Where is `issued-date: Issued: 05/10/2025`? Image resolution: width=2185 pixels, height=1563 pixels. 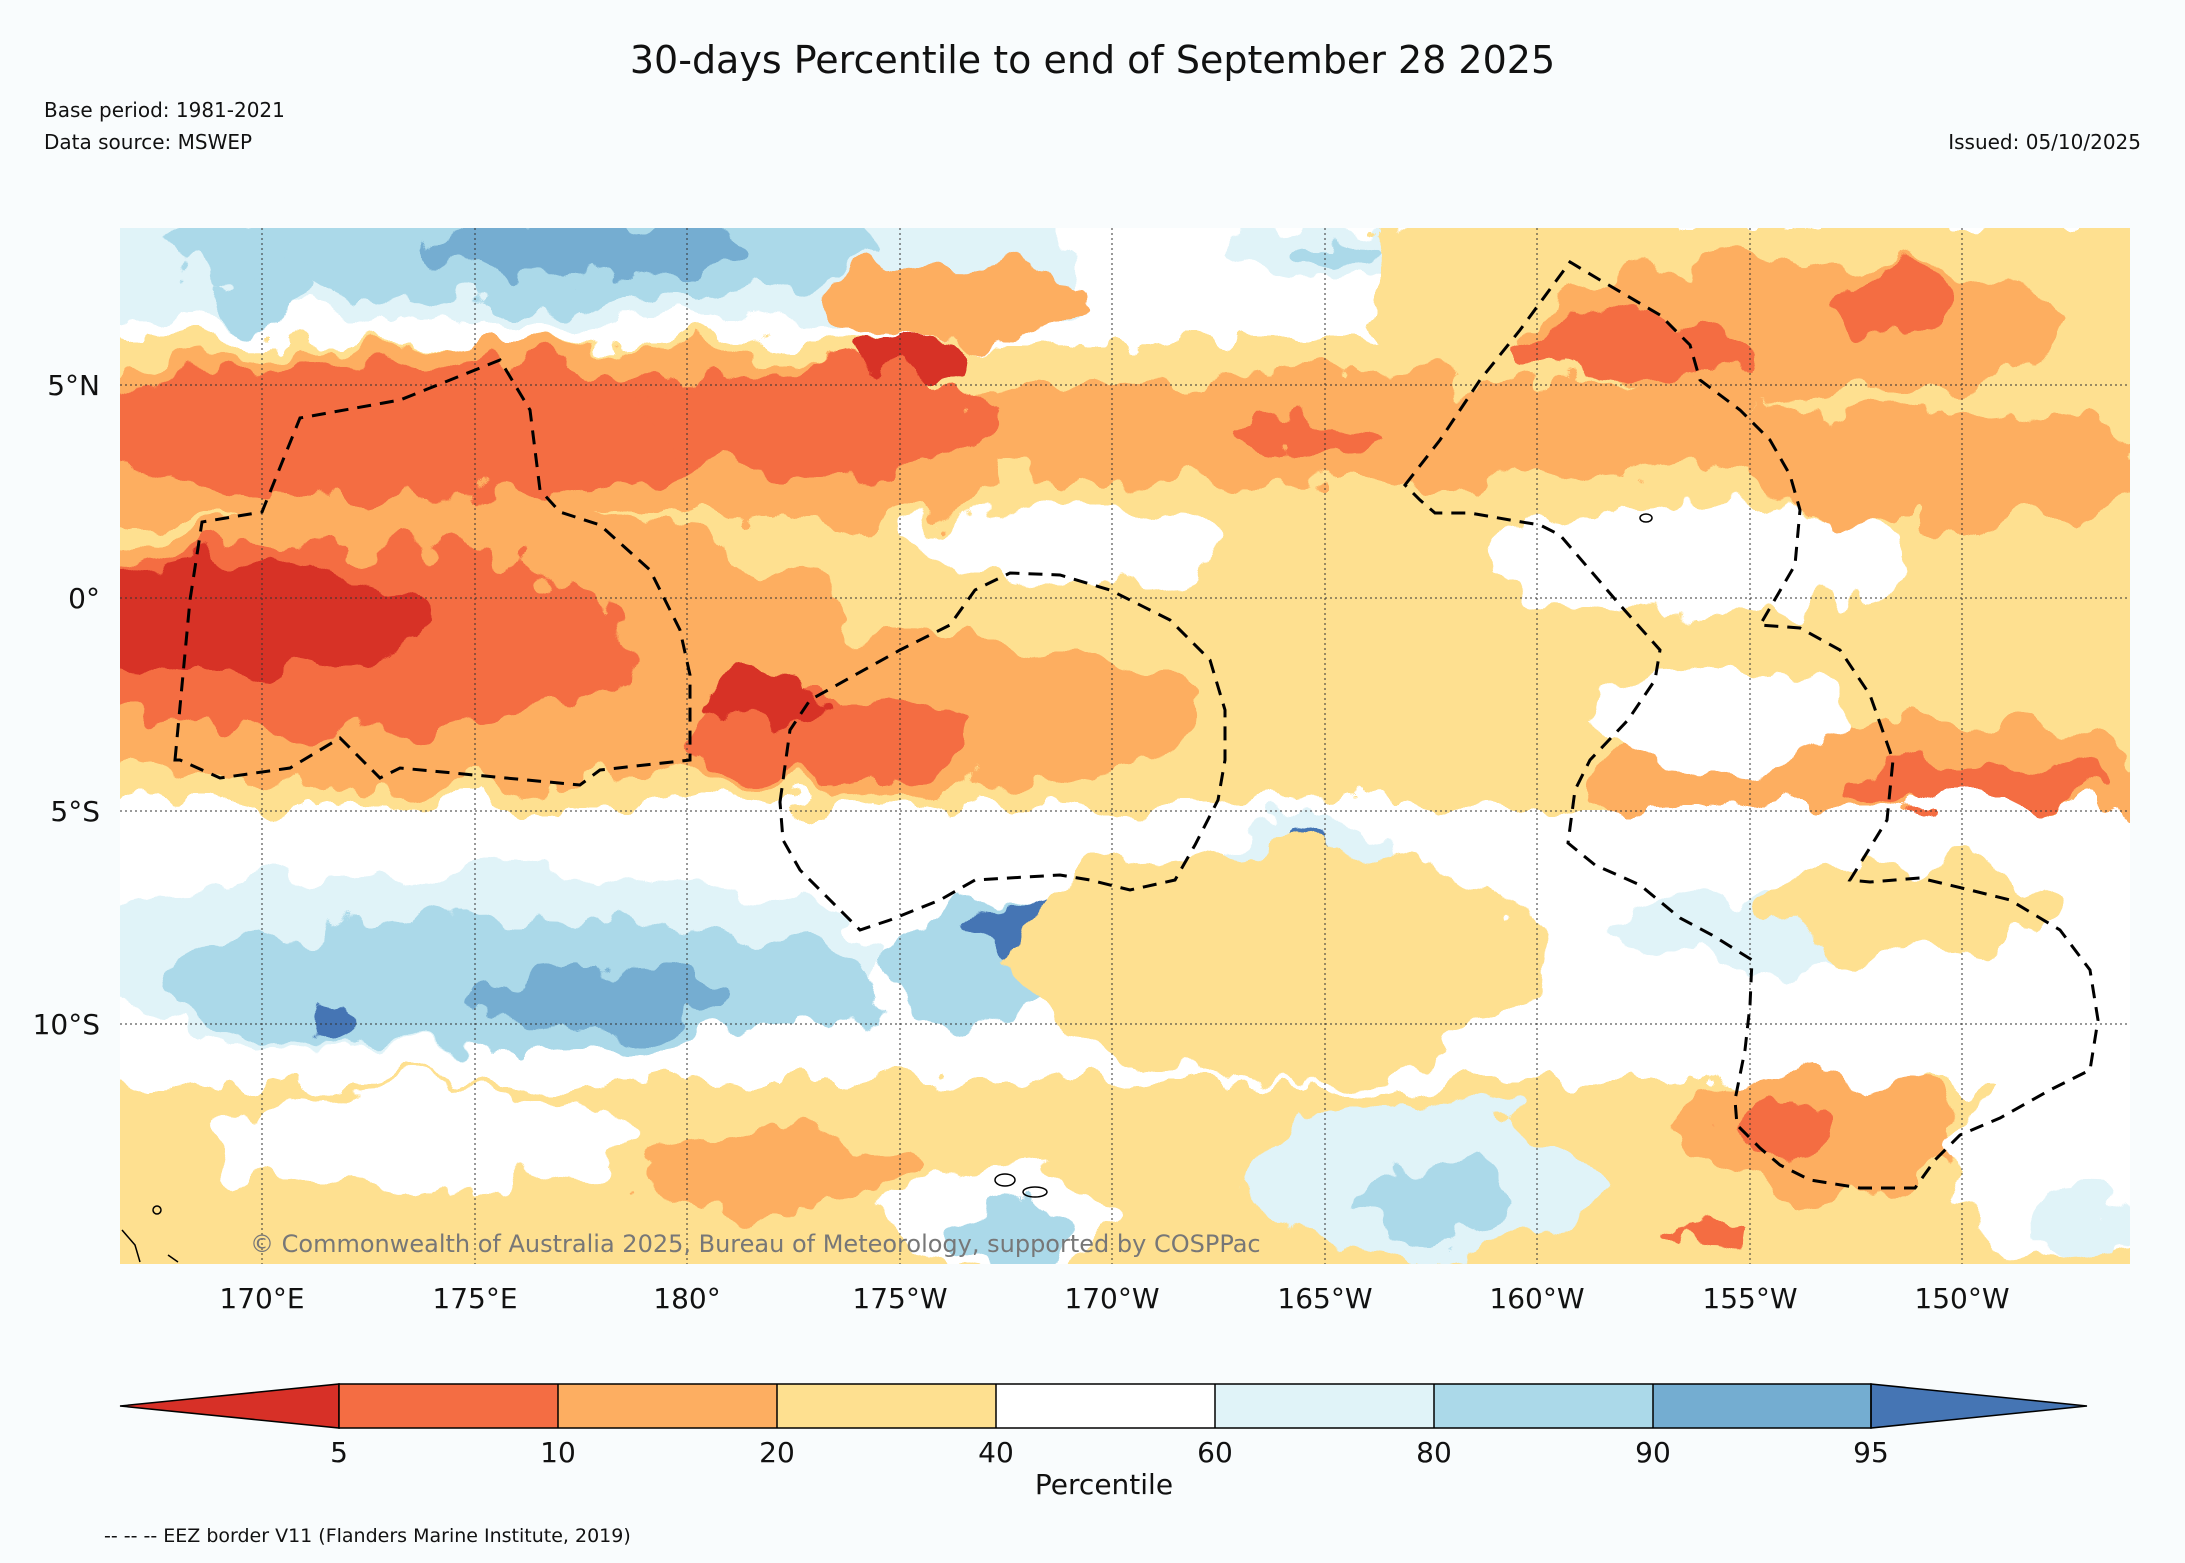
issued-date: Issued: 05/10/2025 is located at coordinates (2044, 142).